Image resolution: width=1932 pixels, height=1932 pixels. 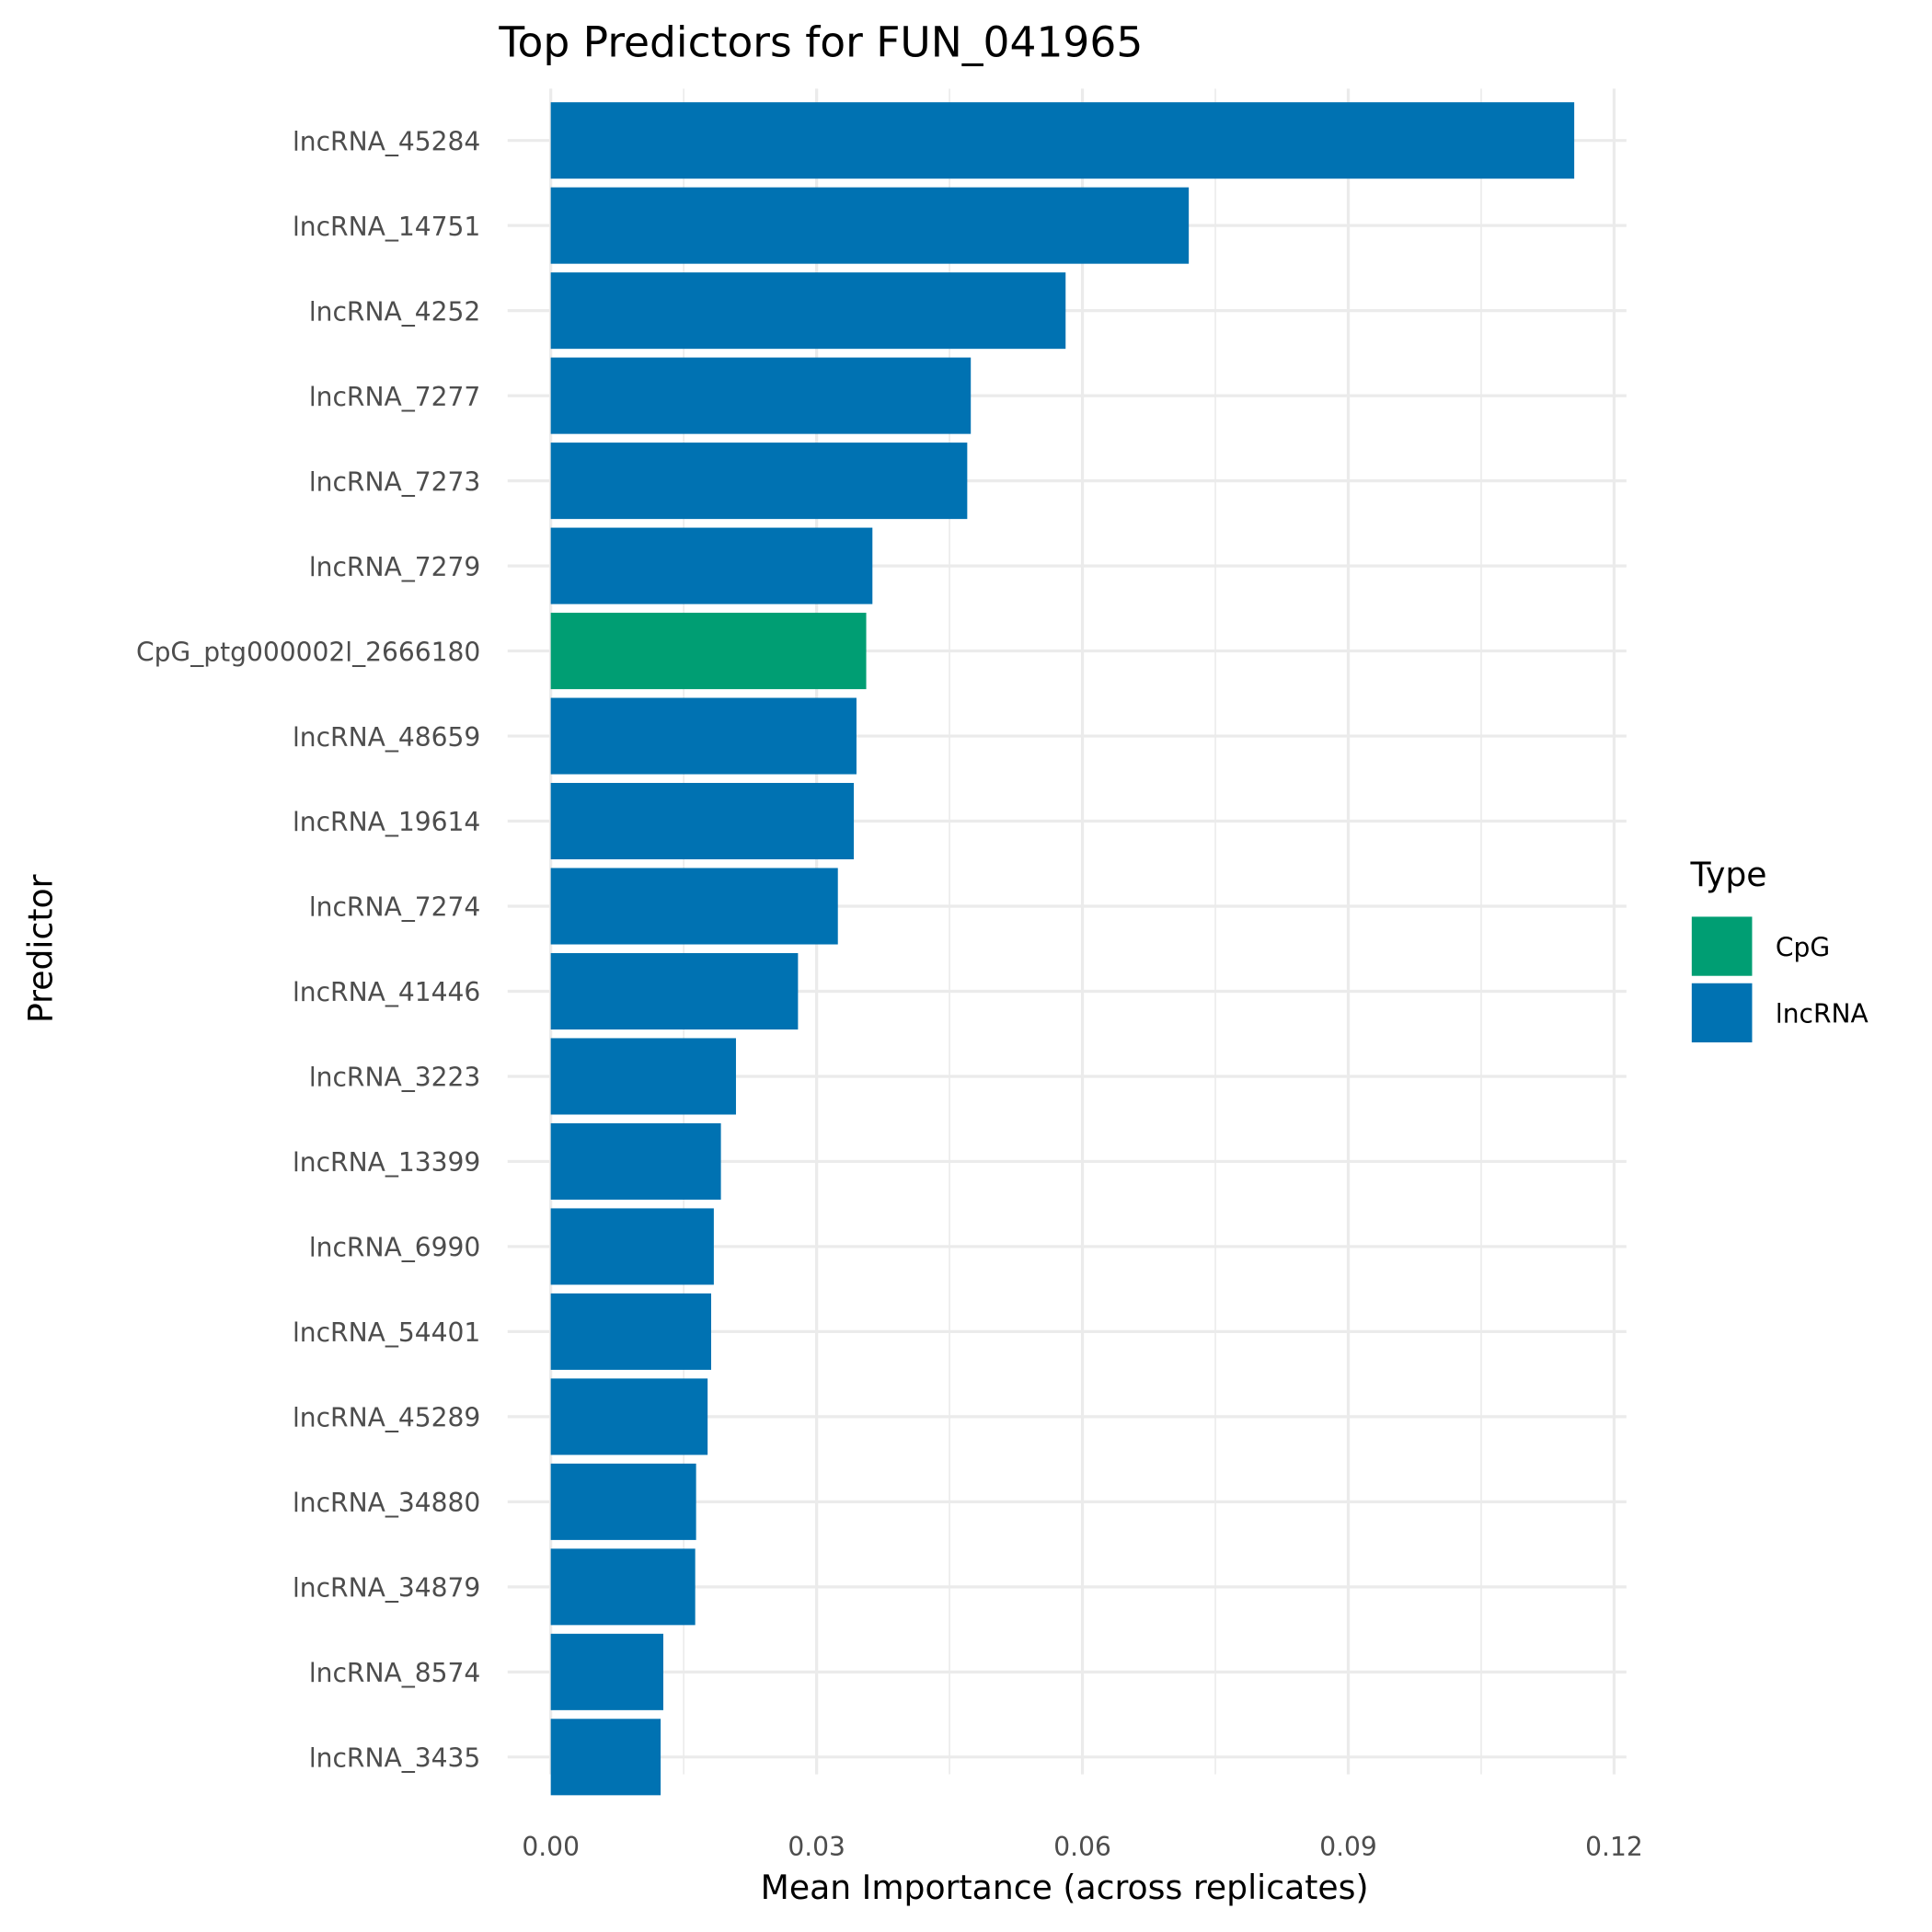 I want to click on legend-swatch-cpg, so click(x=1722, y=946).